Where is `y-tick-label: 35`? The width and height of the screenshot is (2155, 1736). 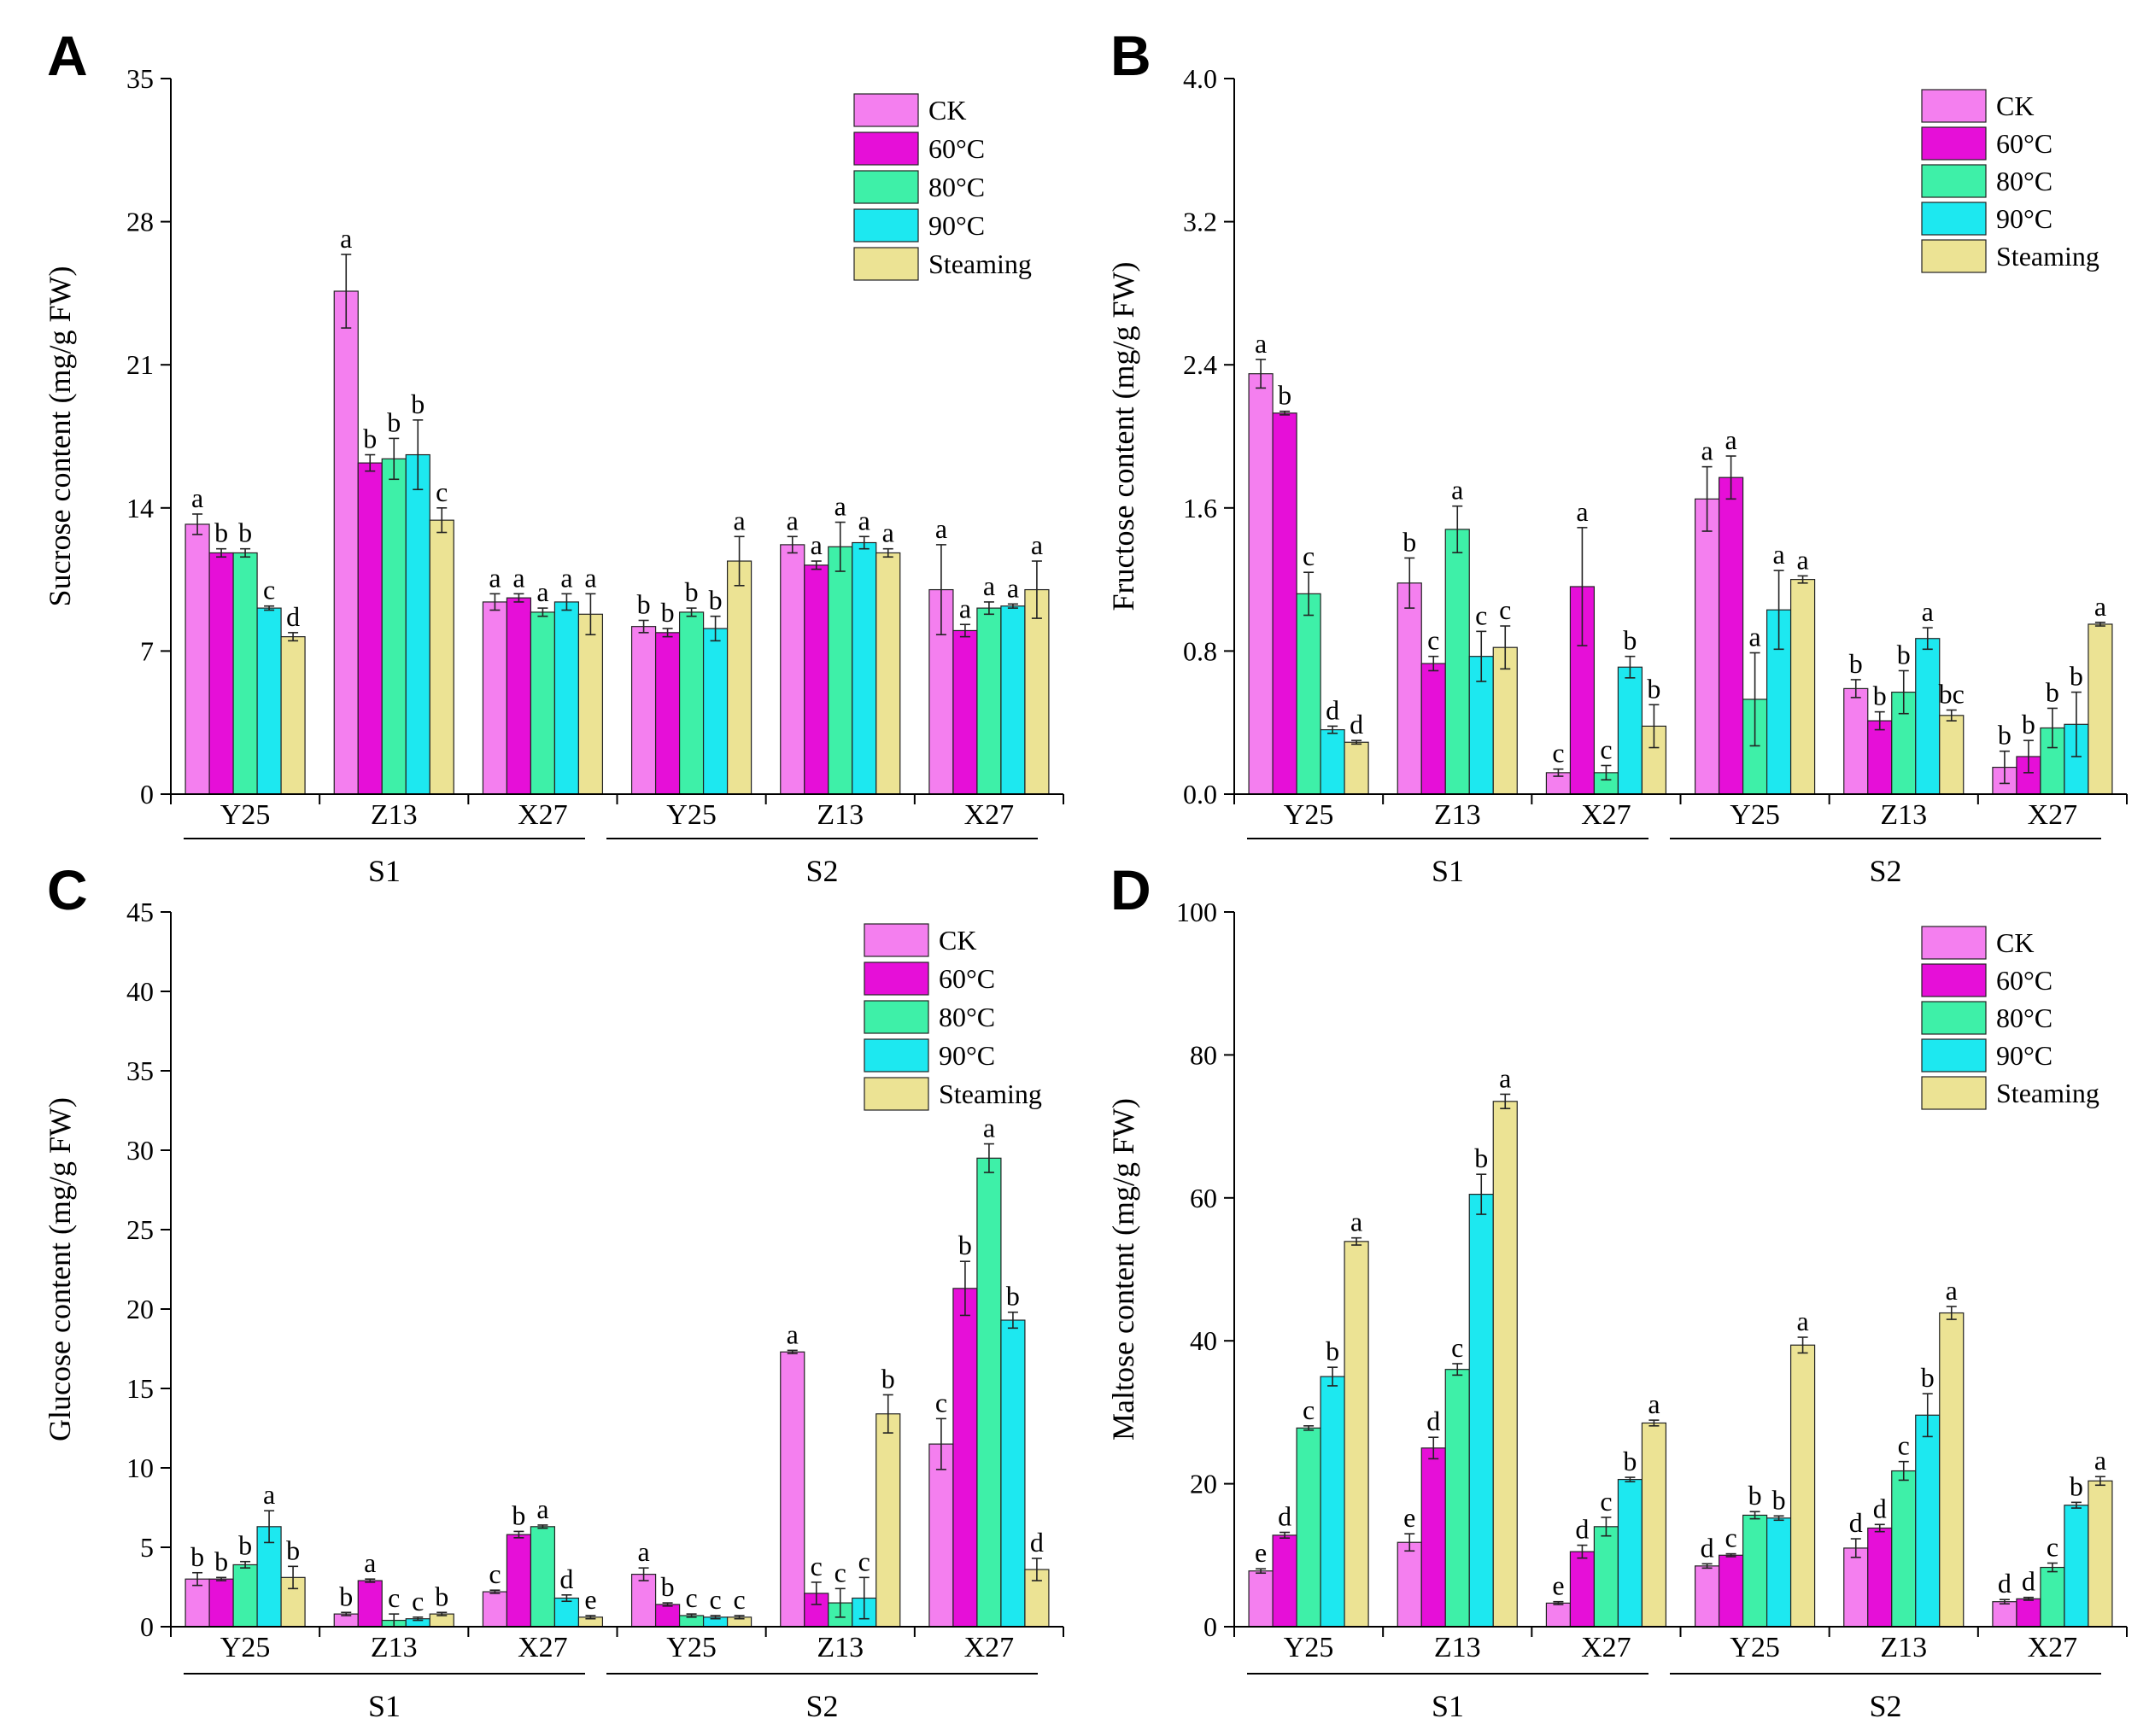
y-tick-label: 35 is located at coordinates (140, 1070).